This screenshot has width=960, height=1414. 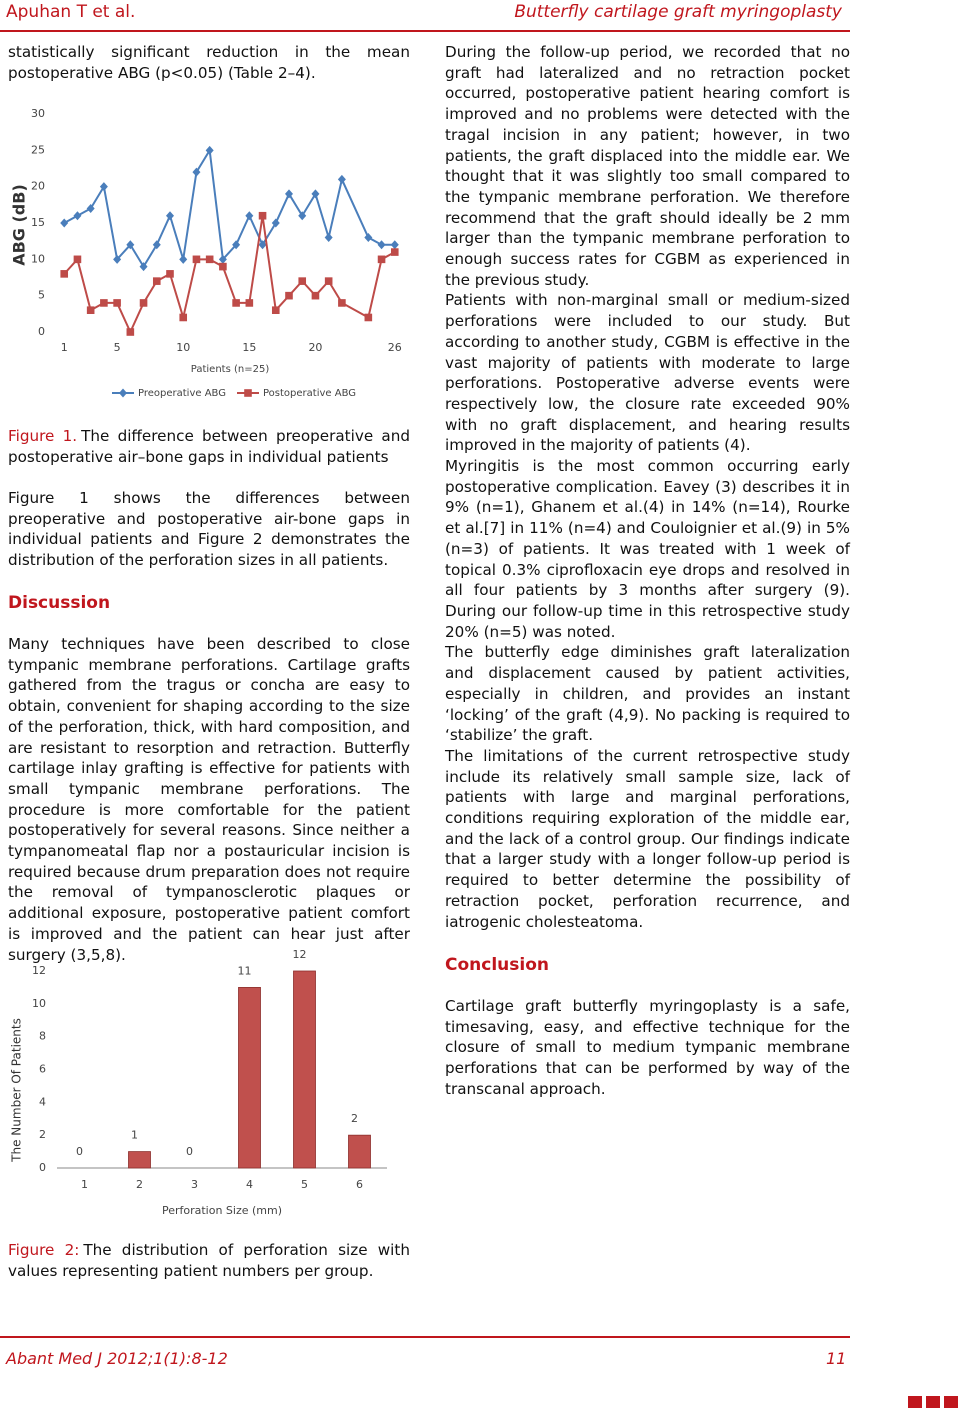 I want to click on x-tick-label: 20, so click(x=315, y=347).